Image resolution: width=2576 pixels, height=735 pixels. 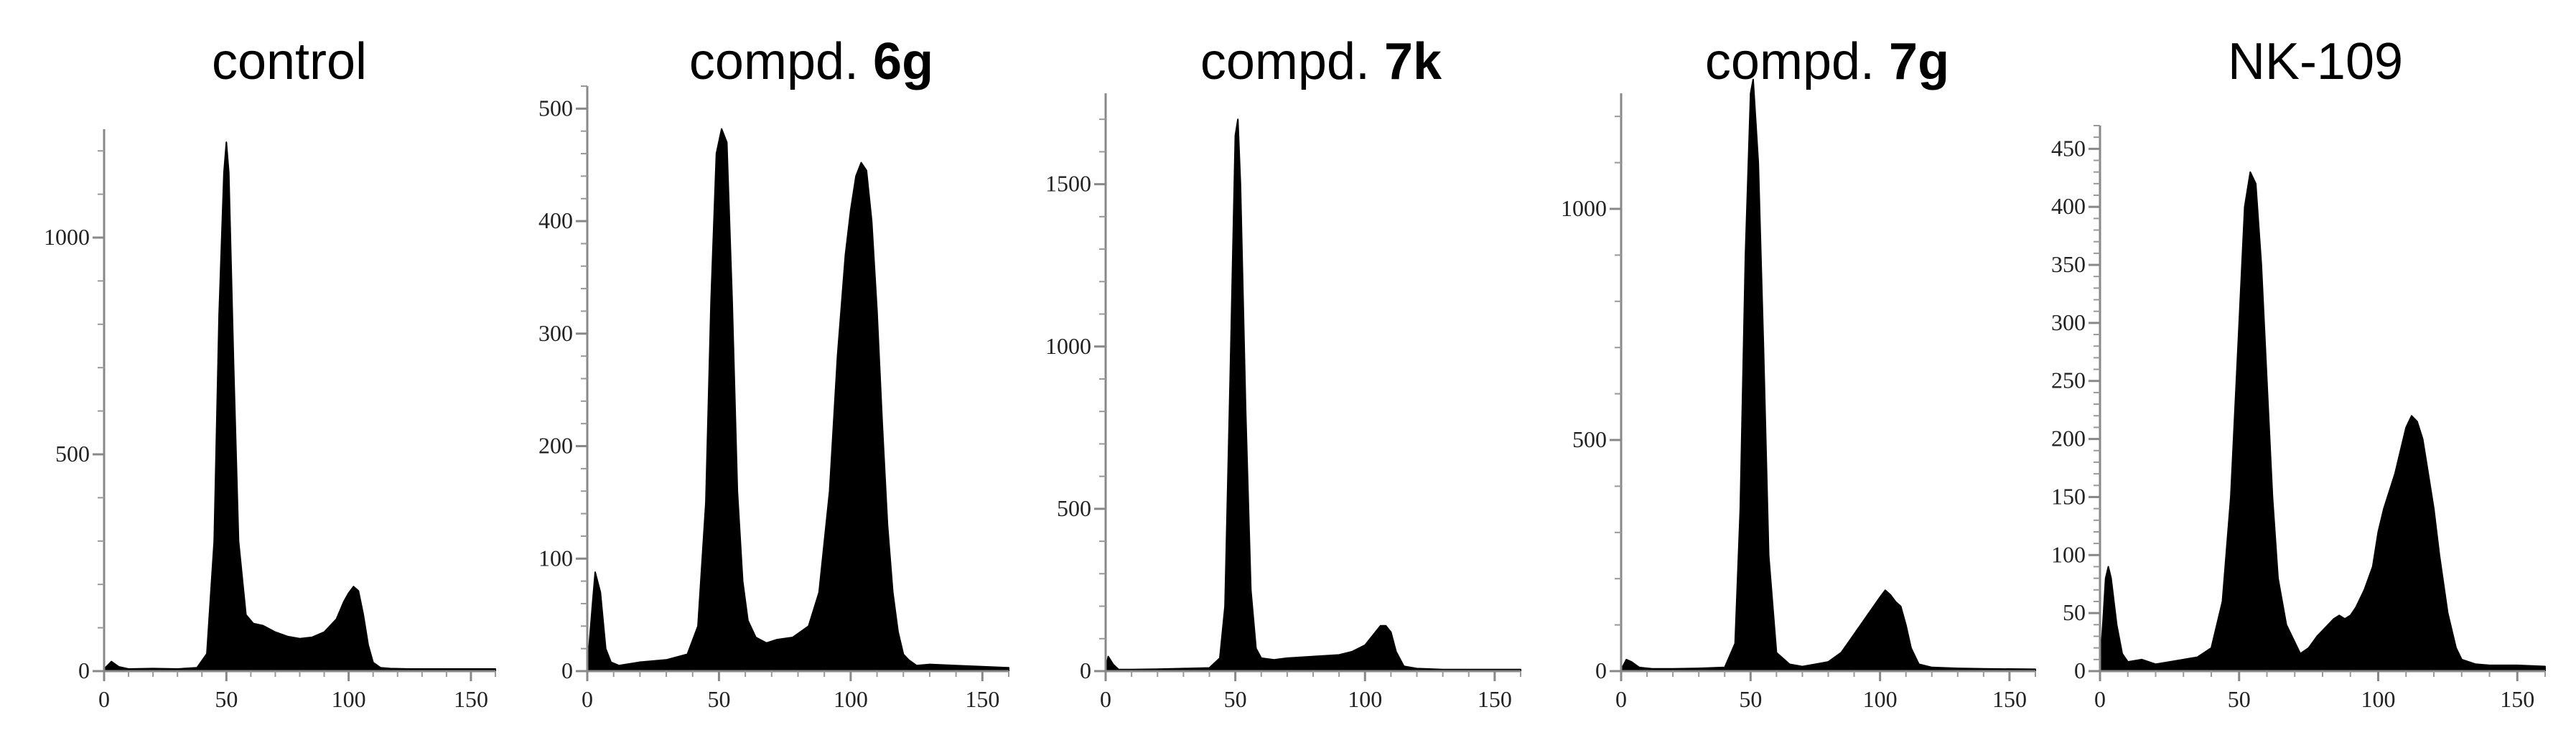 I want to click on title-part: 7g, so click(x=1919, y=61).